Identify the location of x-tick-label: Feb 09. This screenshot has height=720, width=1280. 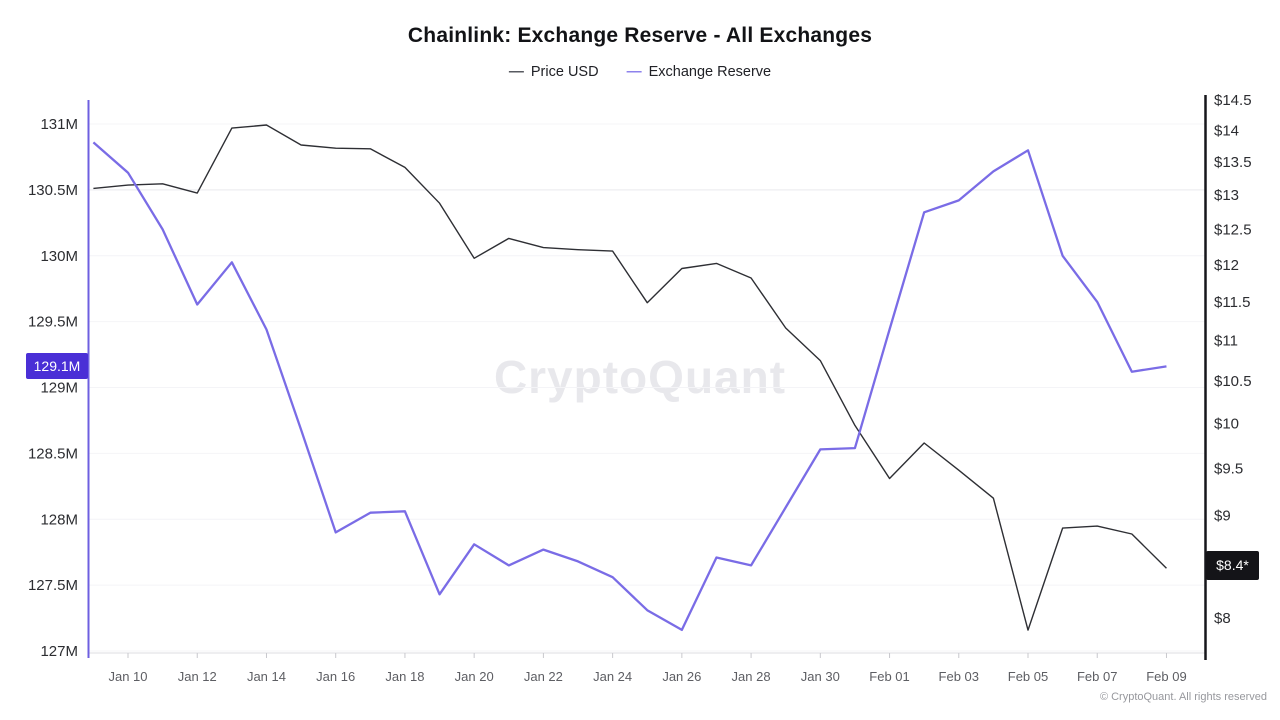
(1166, 676).